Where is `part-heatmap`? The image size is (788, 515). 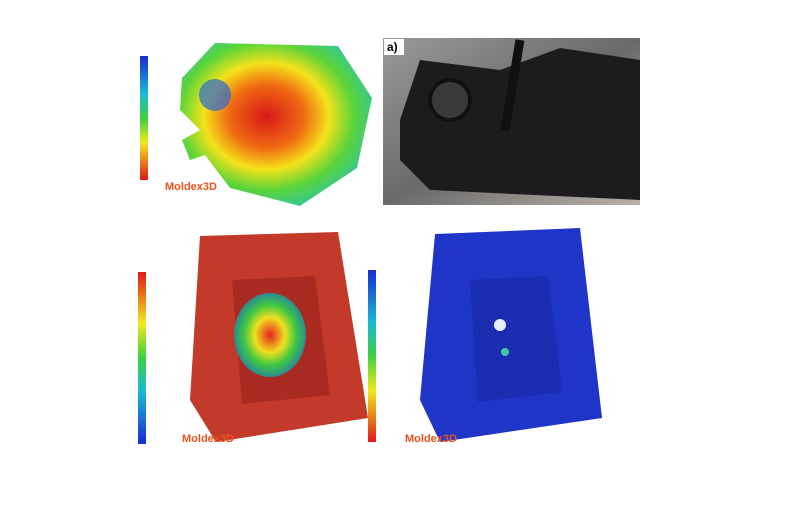 part-heatmap is located at coordinates (276, 124).